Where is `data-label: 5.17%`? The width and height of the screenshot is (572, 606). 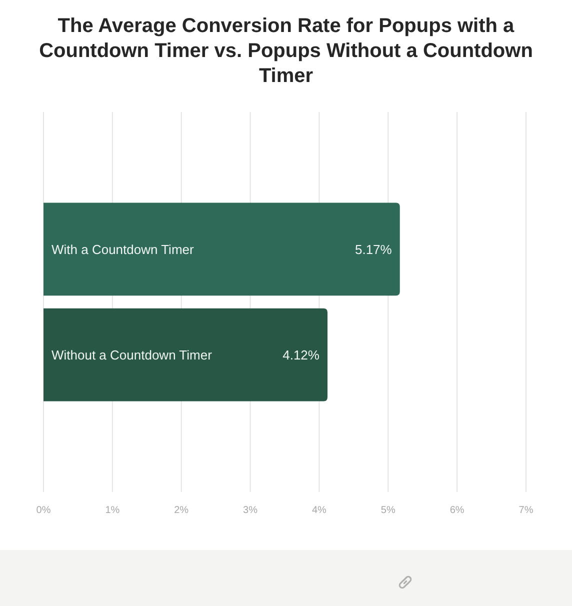 data-label: 5.17% is located at coordinates (373, 249).